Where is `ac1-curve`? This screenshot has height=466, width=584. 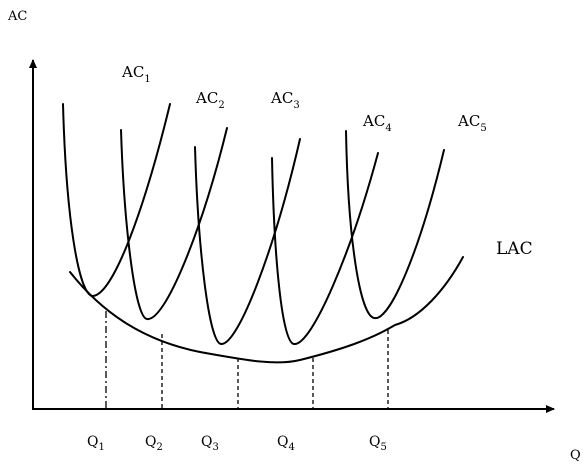 ac1-curve is located at coordinates (116, 200).